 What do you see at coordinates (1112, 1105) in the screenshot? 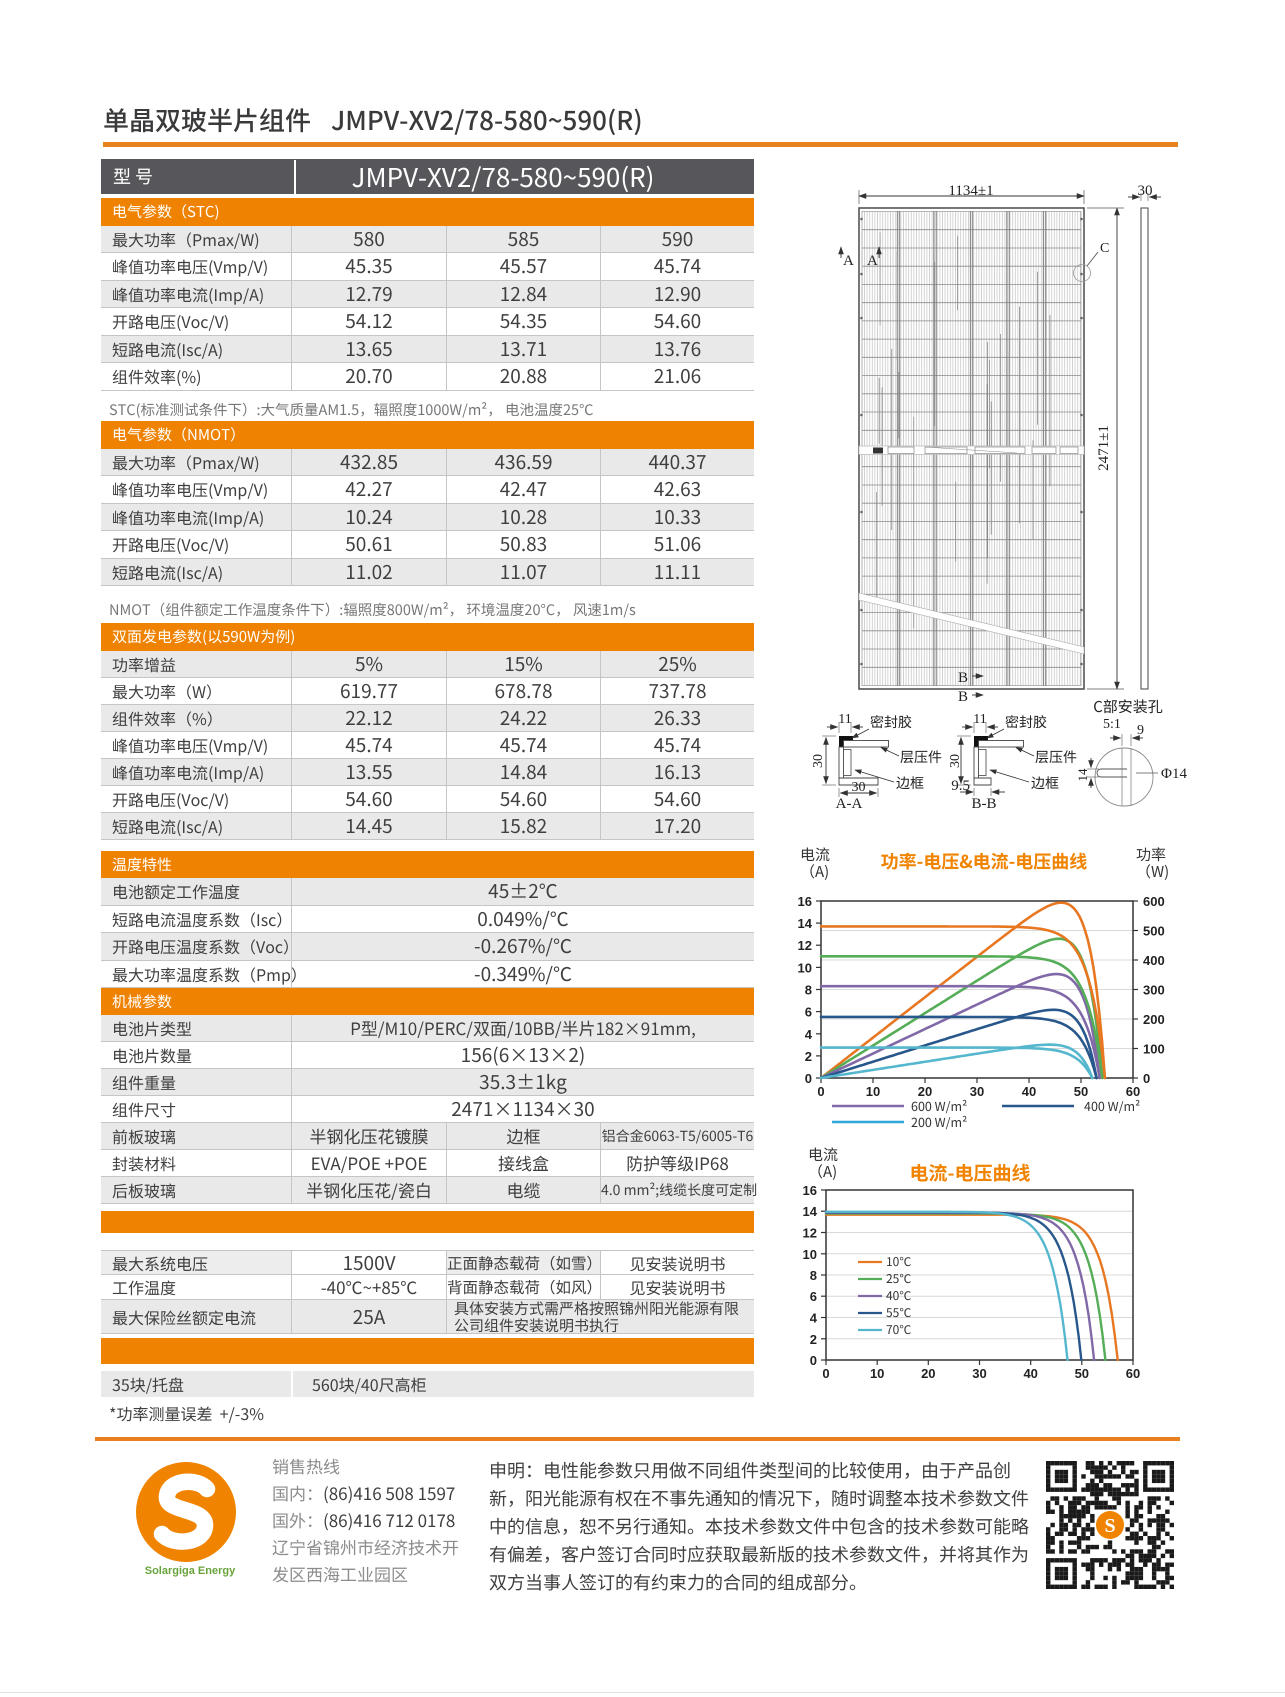
I see `svg-text: 400 W/m²` at bounding box center [1112, 1105].